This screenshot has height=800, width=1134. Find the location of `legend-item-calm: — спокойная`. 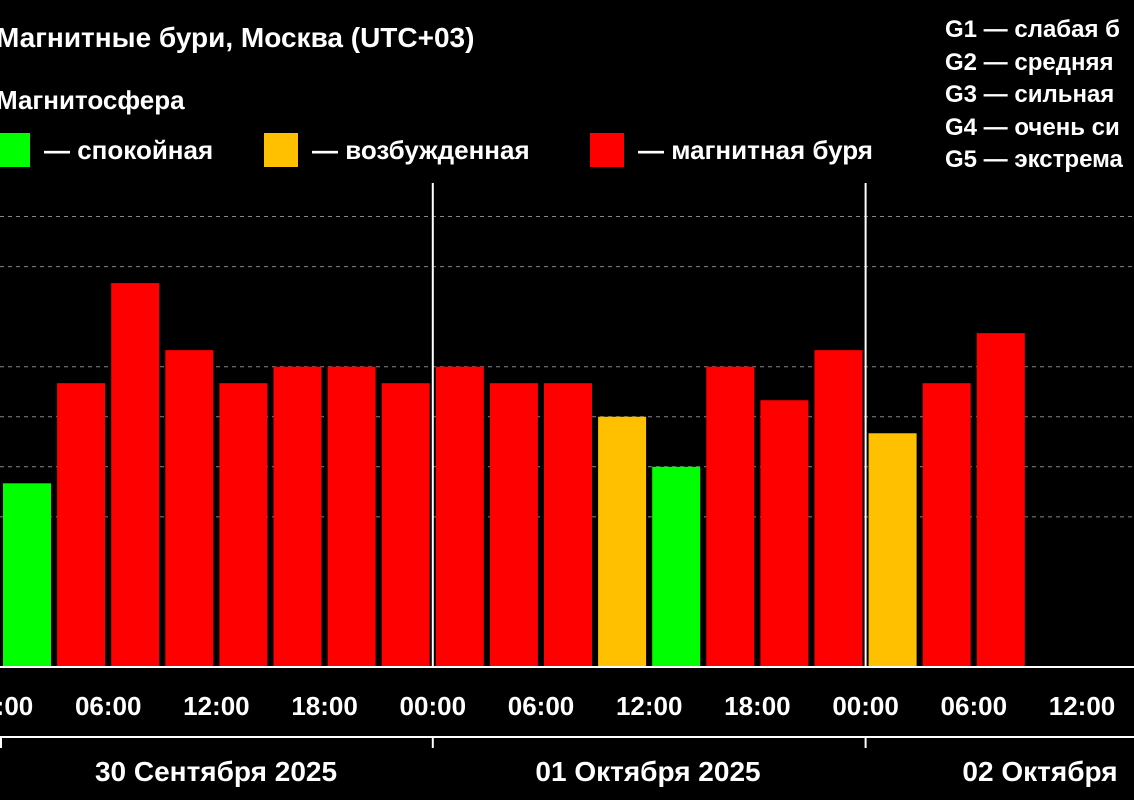

legend-item-calm: — спокойная is located at coordinates (106, 150).